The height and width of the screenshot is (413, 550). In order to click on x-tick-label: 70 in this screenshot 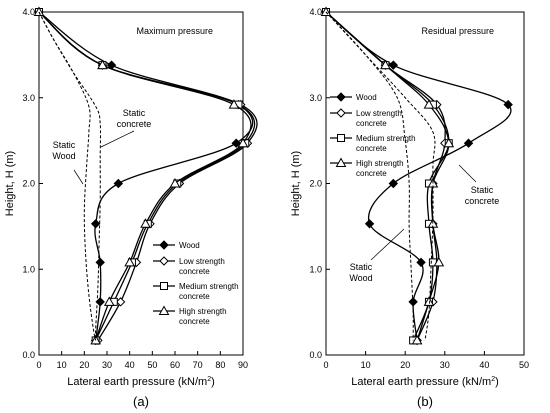, I will do `click(198, 365)`.